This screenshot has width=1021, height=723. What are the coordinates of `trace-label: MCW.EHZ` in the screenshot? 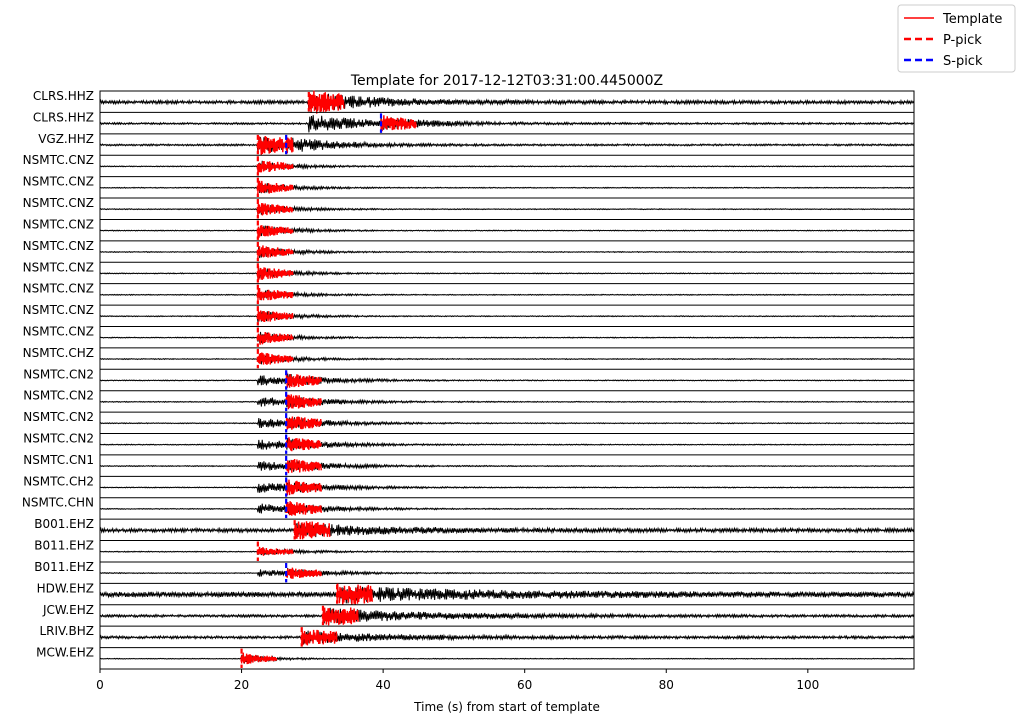 It's located at (65, 653).